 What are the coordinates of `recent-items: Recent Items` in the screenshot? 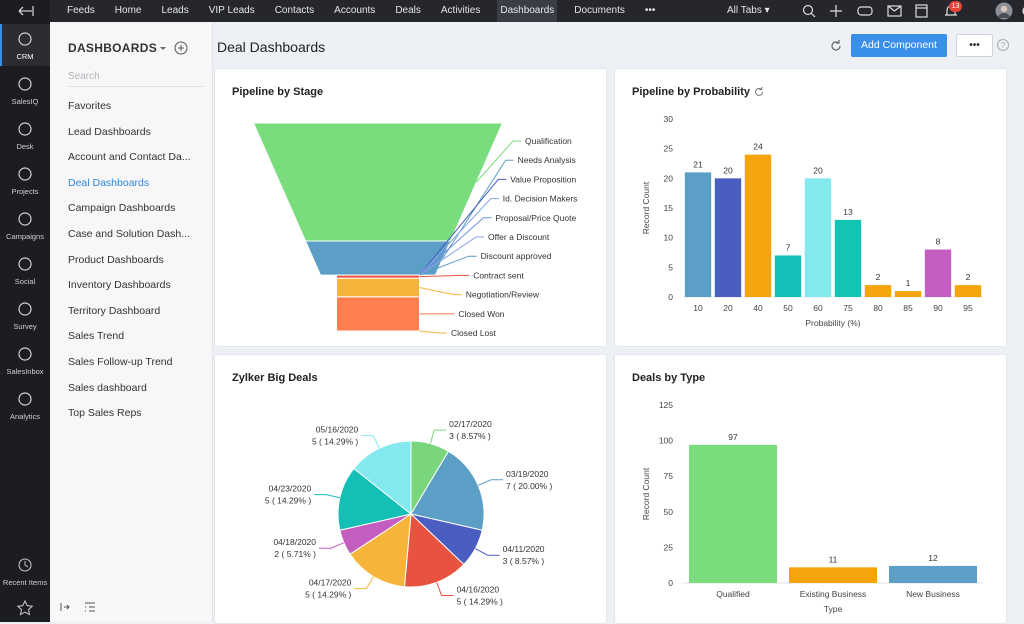 It's located at (25, 574).